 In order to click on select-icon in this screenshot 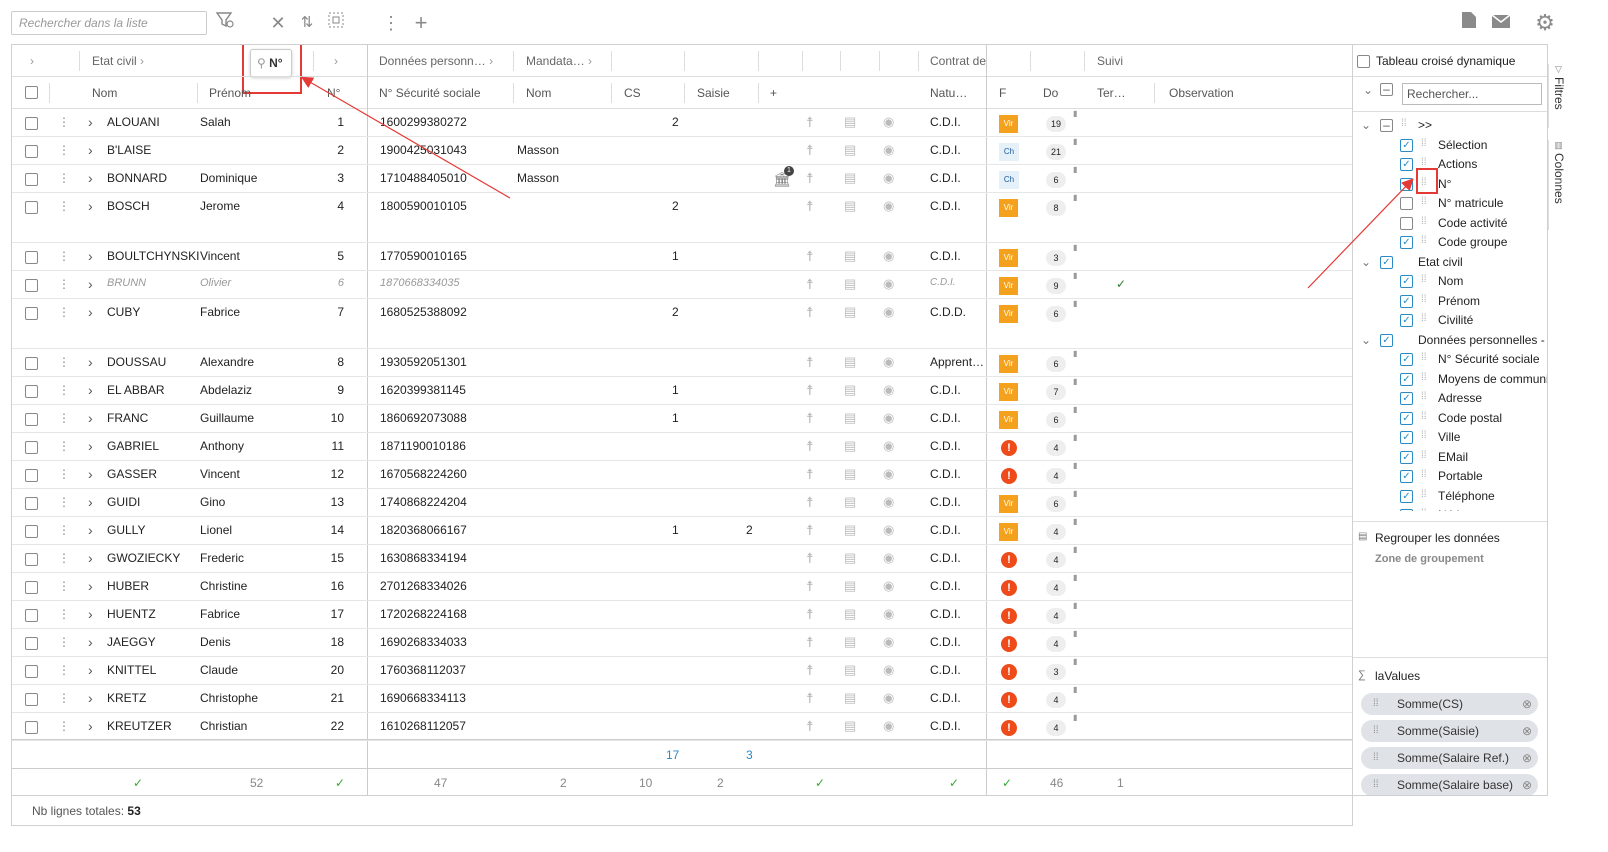, I will do `click(336, 23)`.